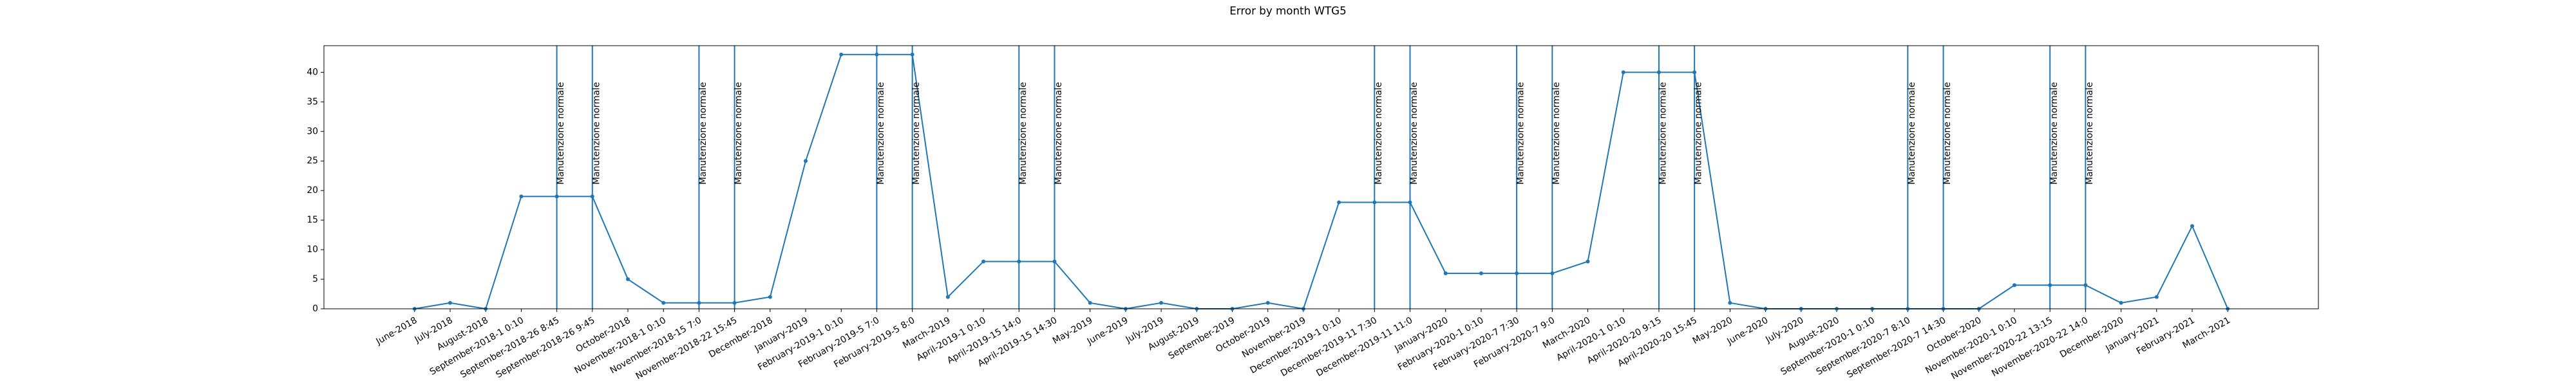 The height and width of the screenshot is (386, 2576). I want to click on y-tick-label: 30, so click(312, 131).